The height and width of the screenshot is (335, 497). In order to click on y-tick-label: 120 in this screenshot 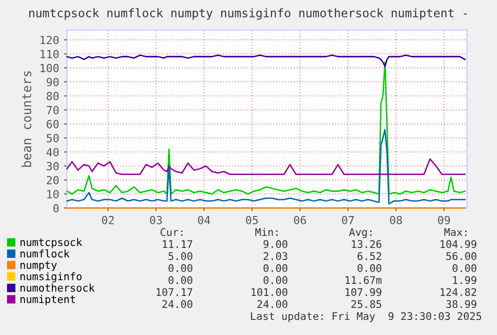, I will do `click(49, 40)`.